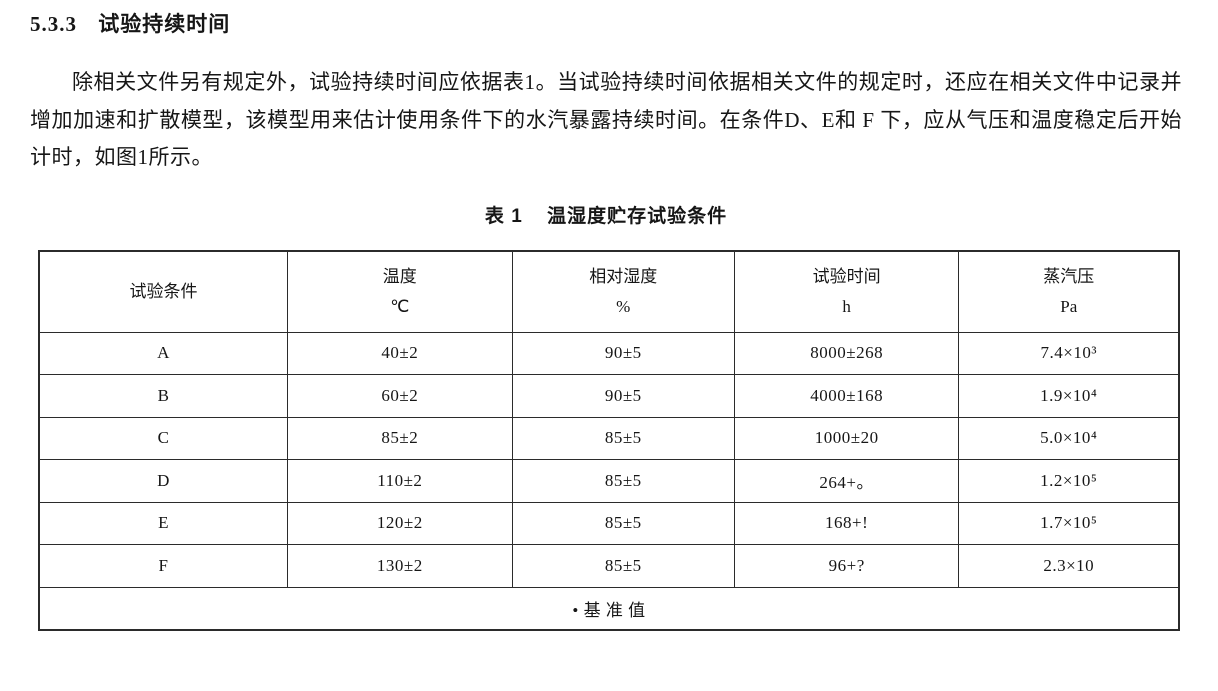 The height and width of the screenshot is (691, 1218). I want to click on cell-condition: B, so click(163, 396).